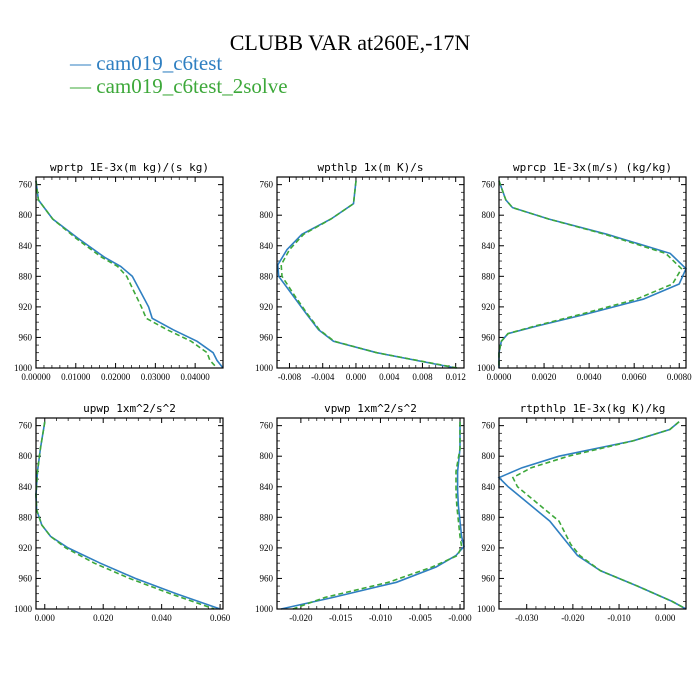 The height and width of the screenshot is (700, 700). What do you see at coordinates (460, 618) in the screenshot?
I see `x-tick-label: -0.000` at bounding box center [460, 618].